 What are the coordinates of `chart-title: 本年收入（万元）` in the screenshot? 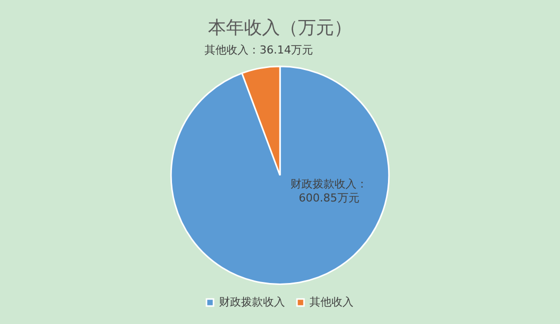 It's located at (280, 27).